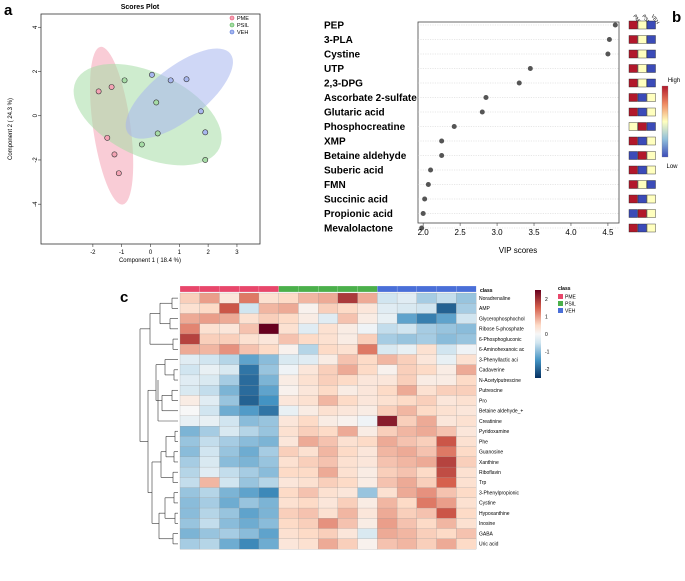  What do you see at coordinates (365, 156) in the screenshot?
I see `vip-feature-label: Betaine aldehyde` at bounding box center [365, 156].